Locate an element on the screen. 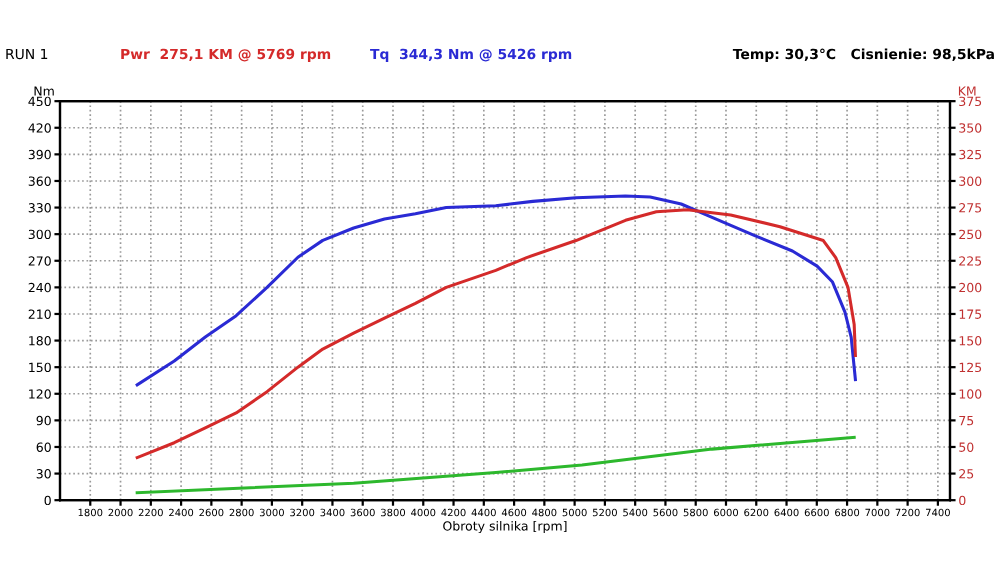 Image resolution: width=1000 pixels, height=562 pixels. line-series is located at coordinates (495, 465).